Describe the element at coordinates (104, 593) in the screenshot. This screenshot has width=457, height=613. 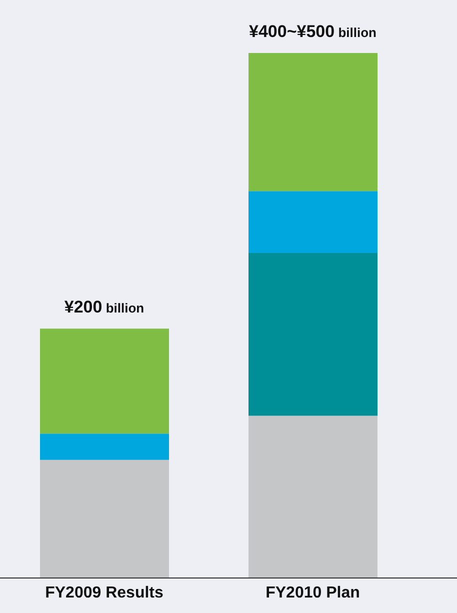
I see `x-tick-label: FY2009 Results` at that location.